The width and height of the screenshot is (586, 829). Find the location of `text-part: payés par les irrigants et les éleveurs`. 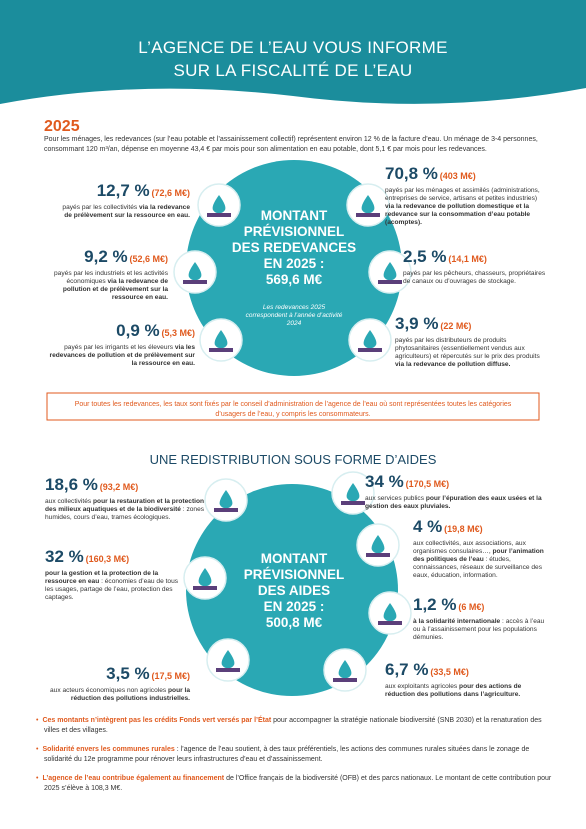

text-part: payés par les irrigants et les éleveurs is located at coordinates (119, 347).